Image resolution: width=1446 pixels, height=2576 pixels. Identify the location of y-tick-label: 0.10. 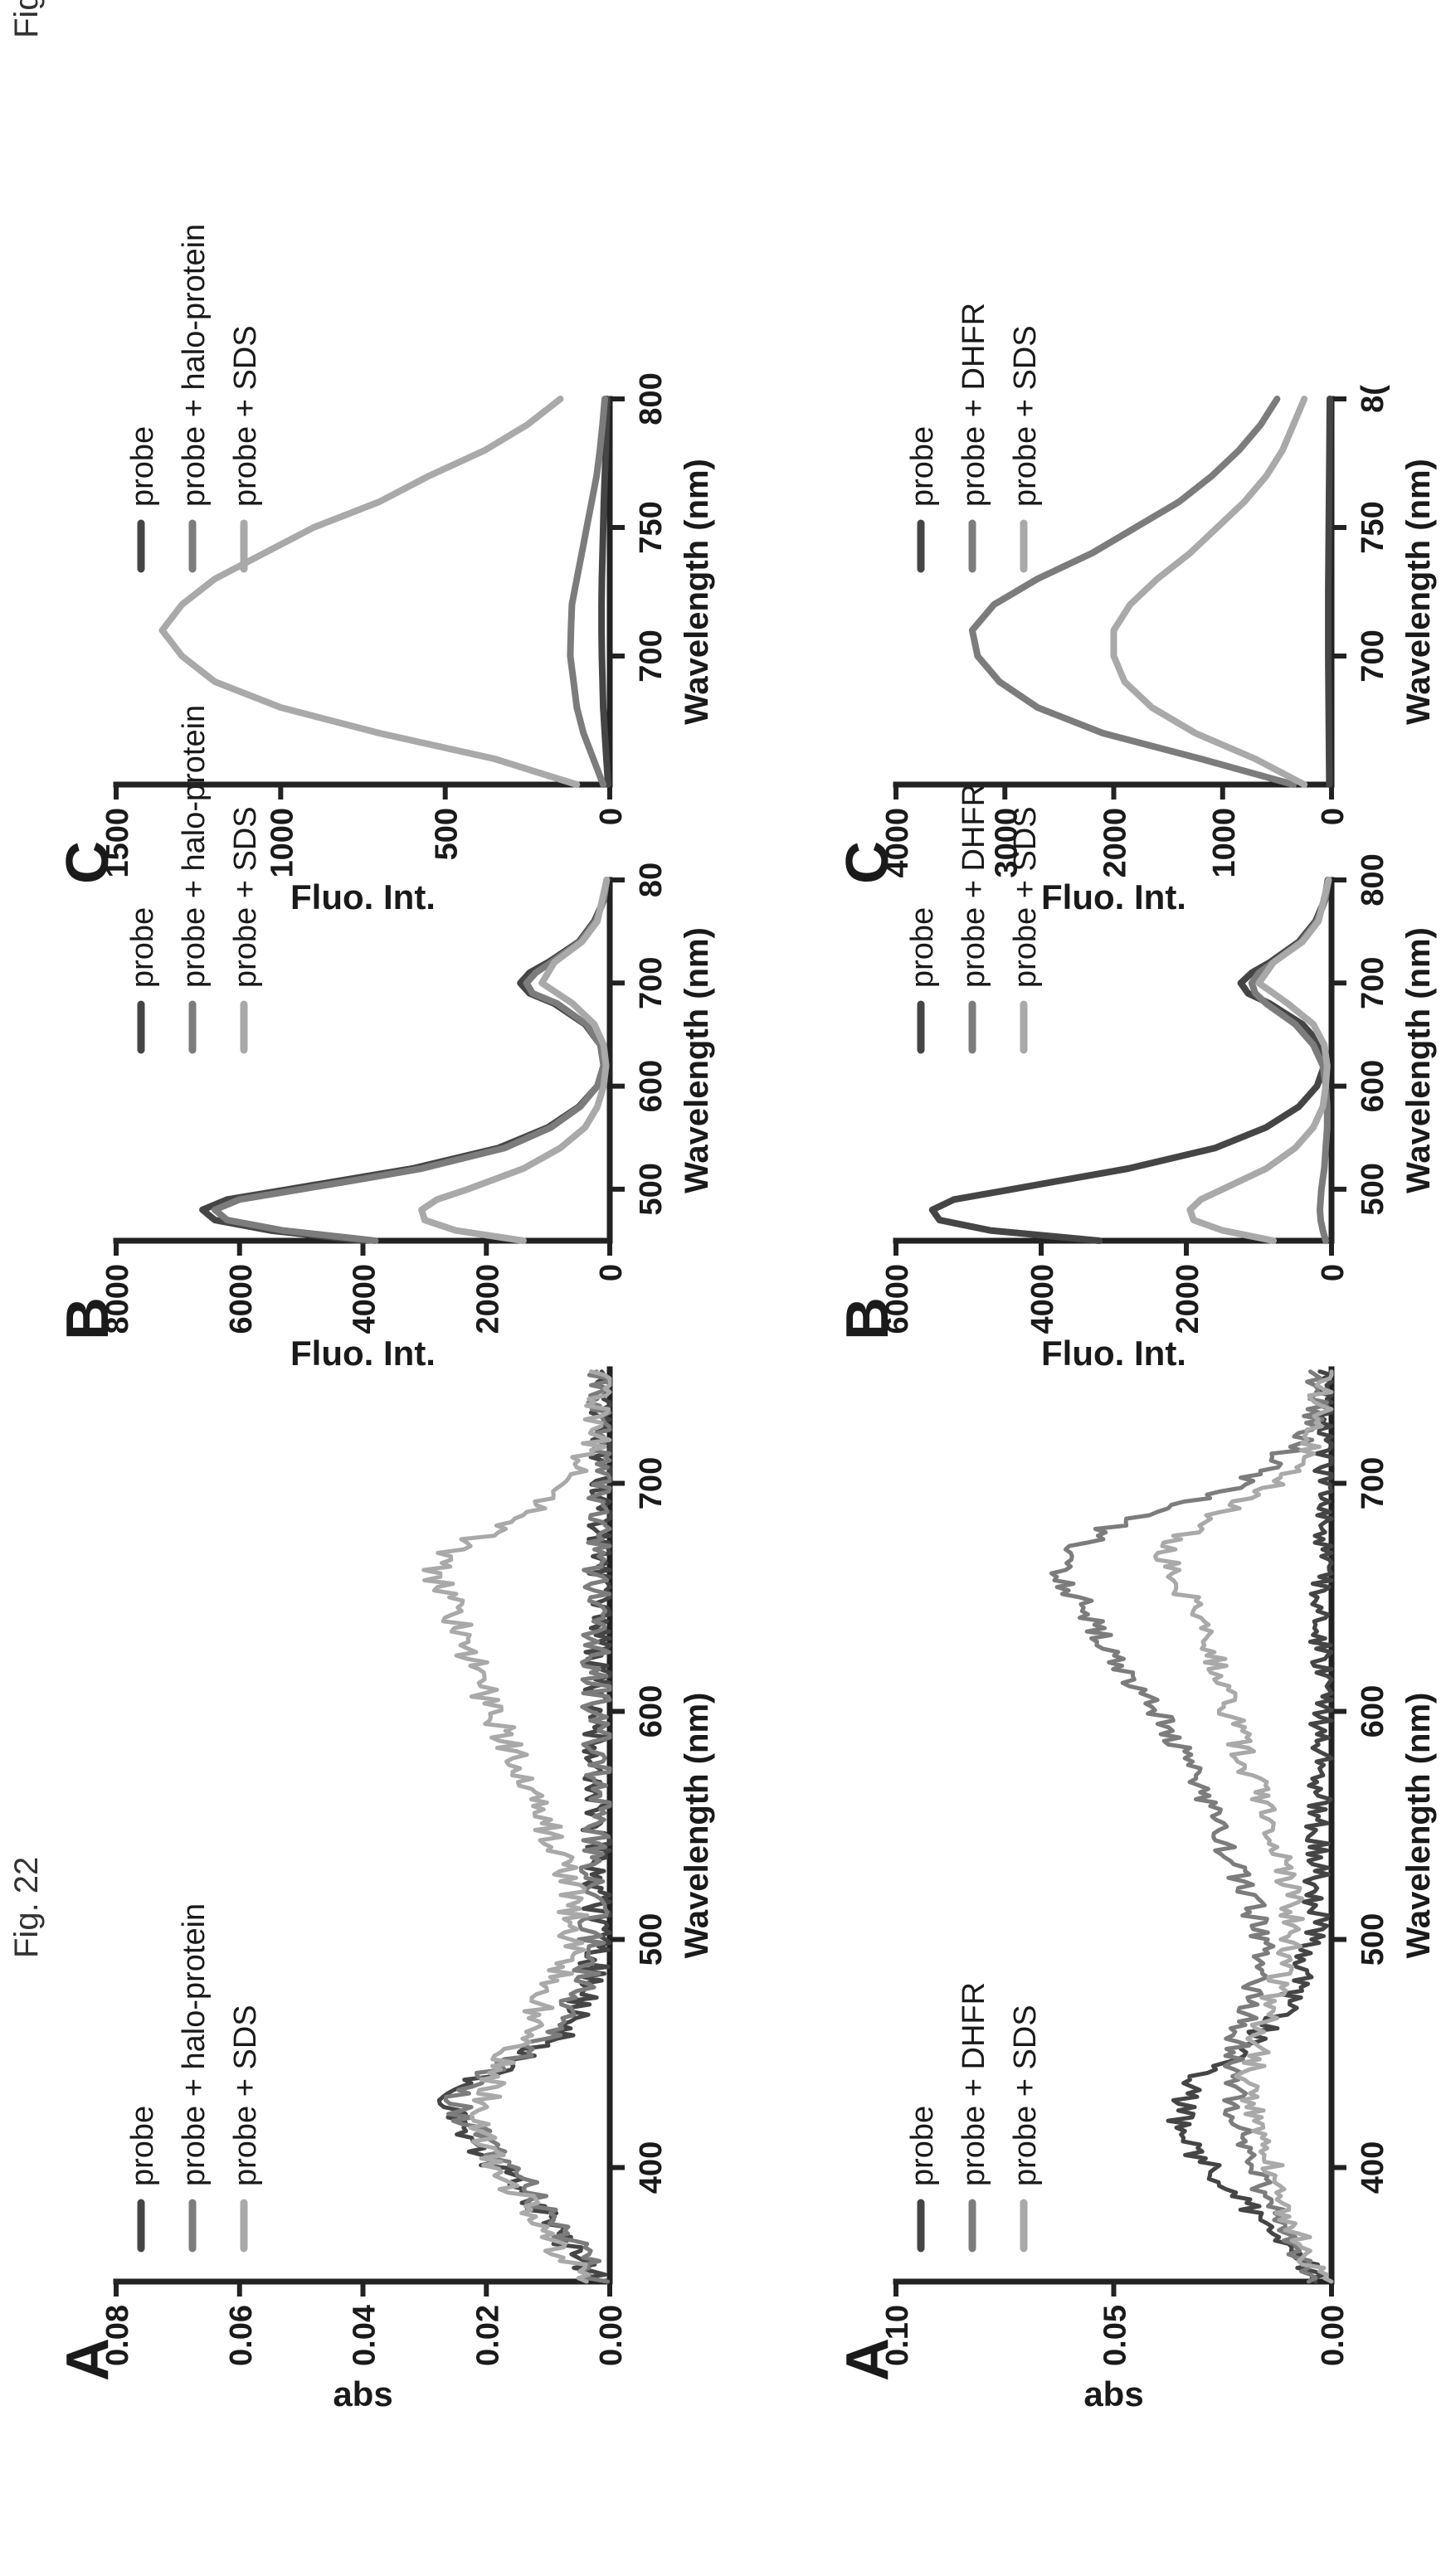
(897, 2336).